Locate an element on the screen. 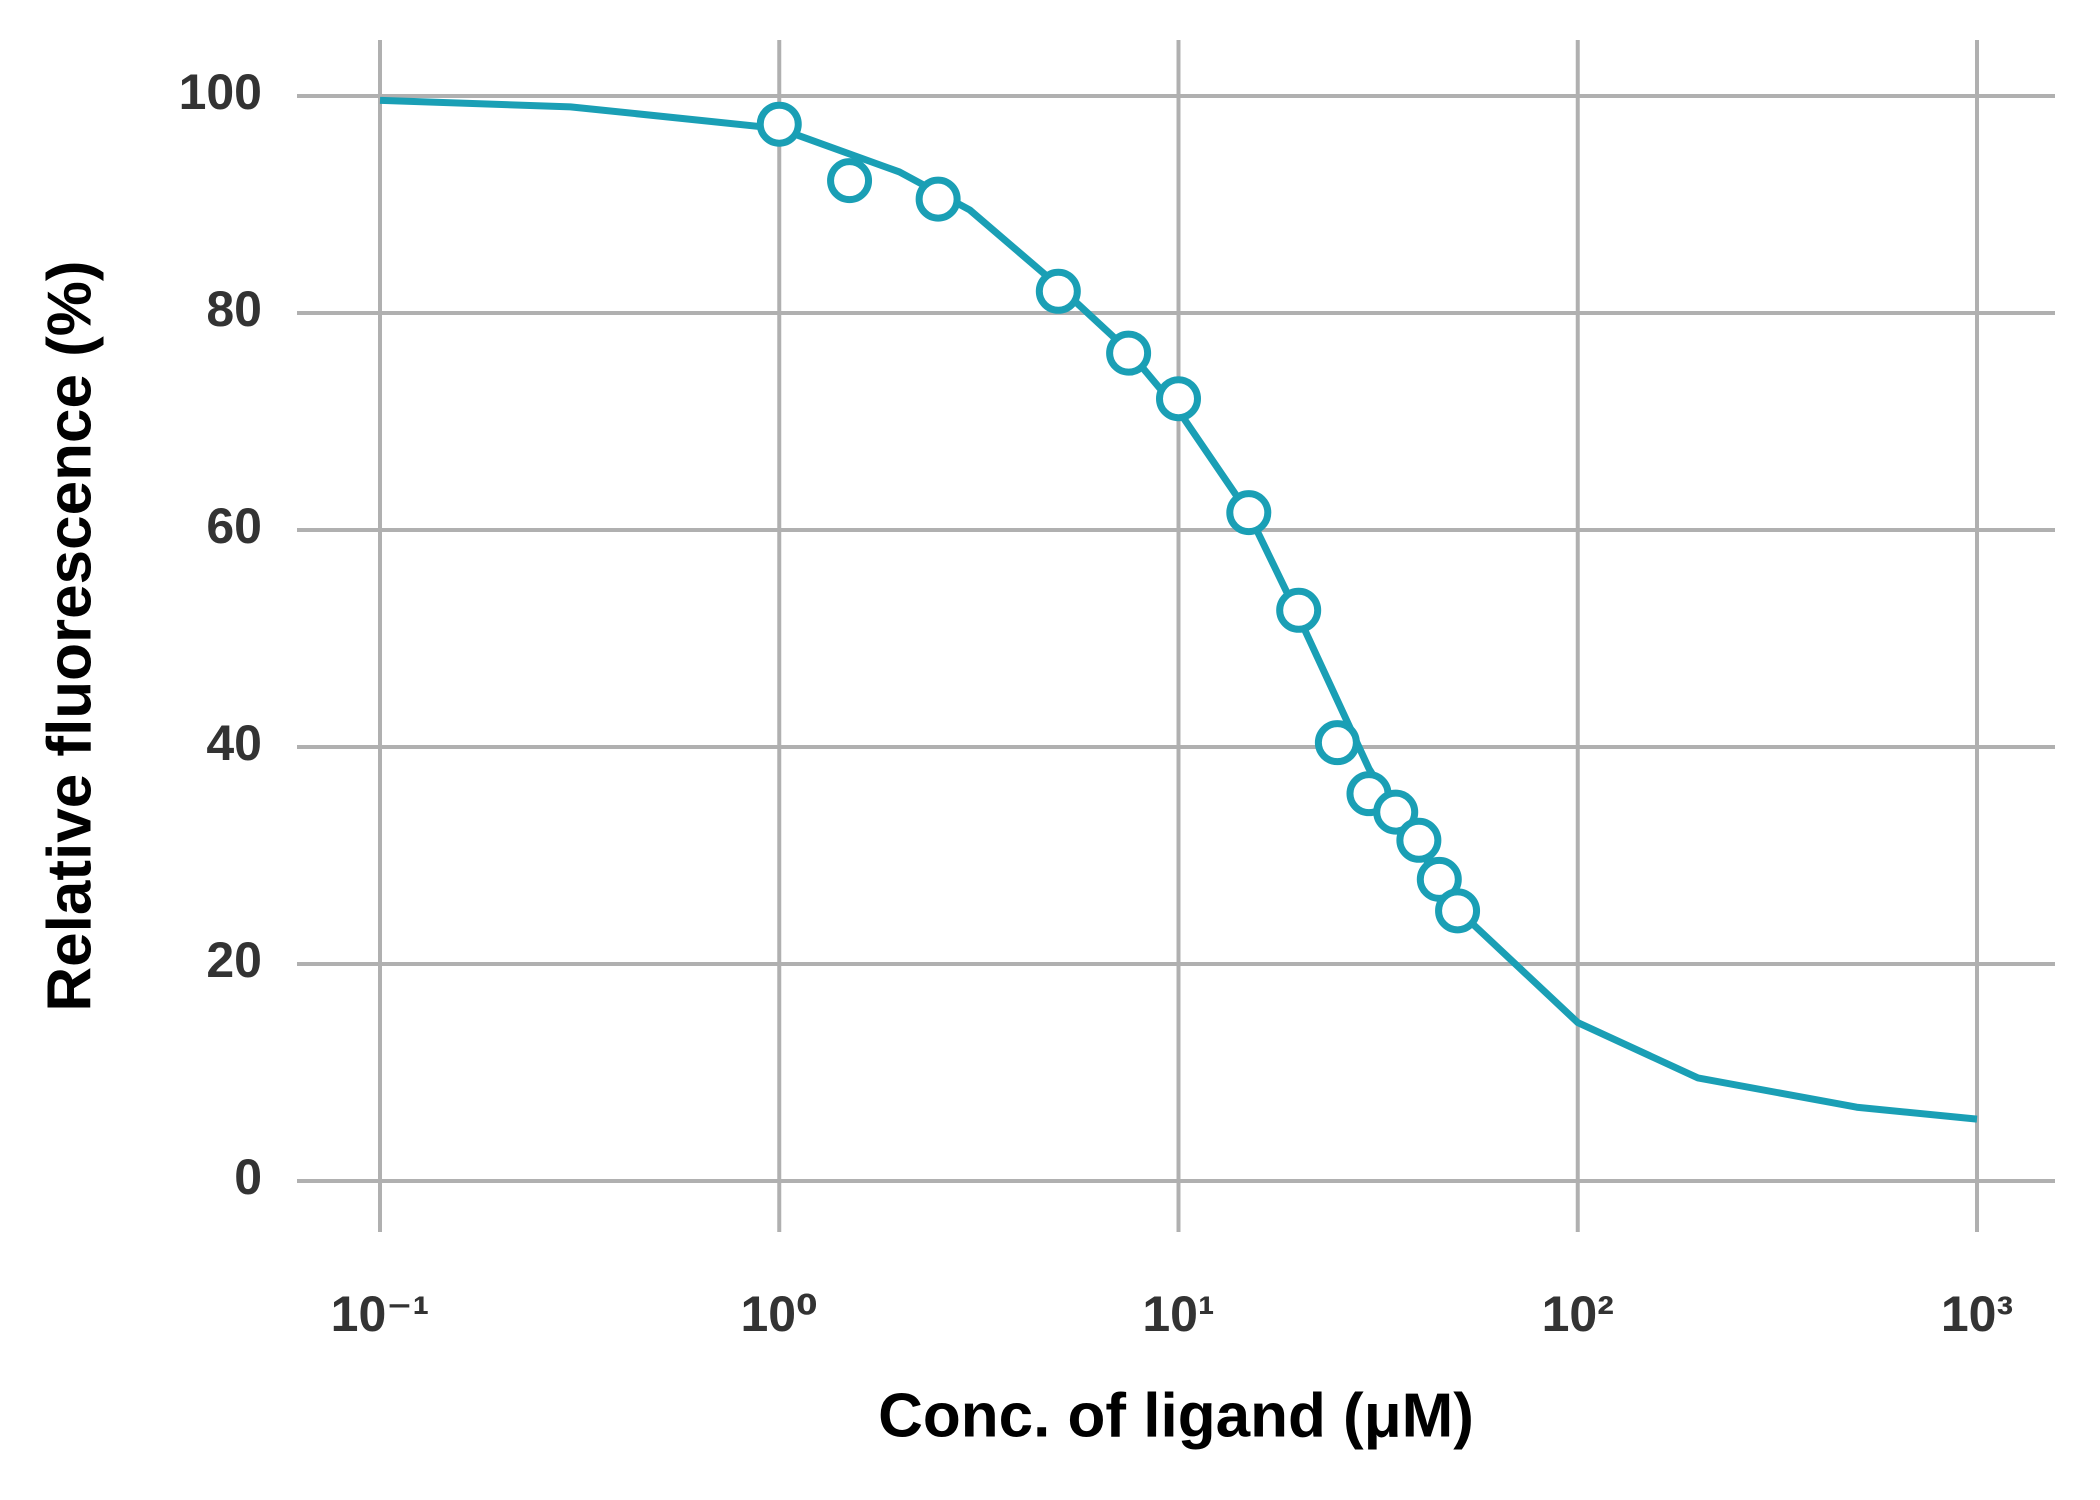  y-tick-label: 20 is located at coordinates (234, 960).